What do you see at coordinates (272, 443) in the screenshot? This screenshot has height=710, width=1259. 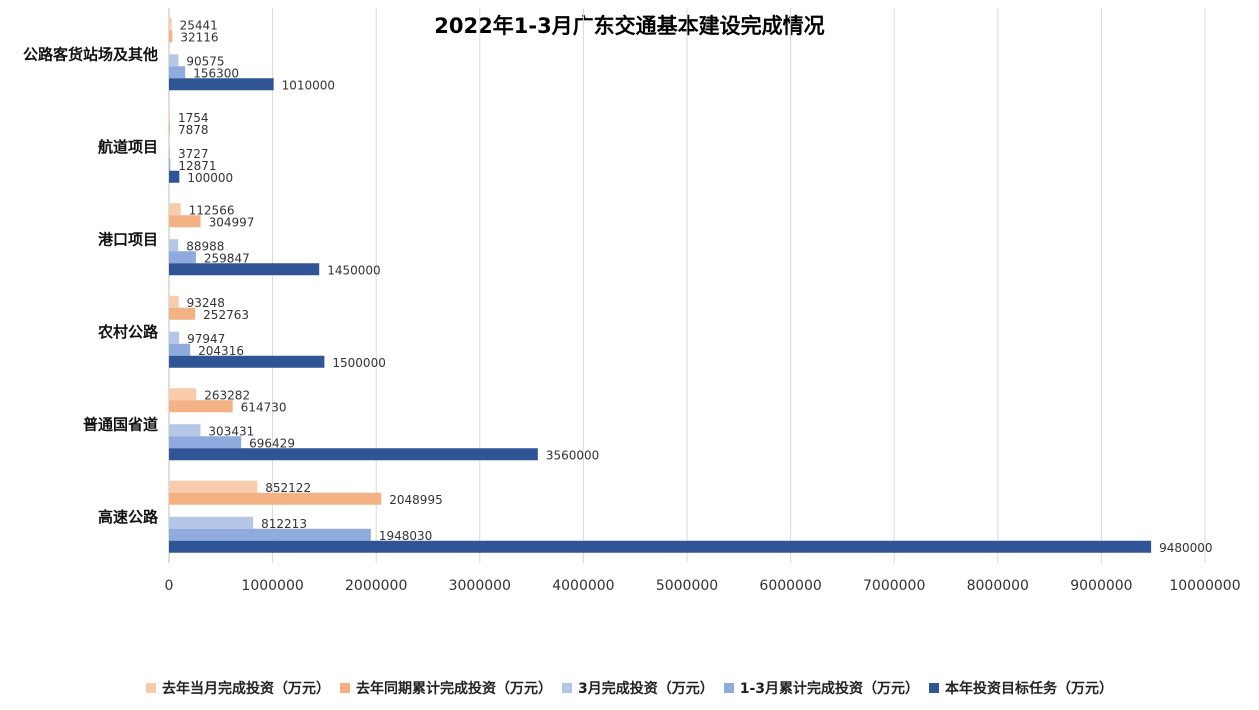 I see `data-label: 696429` at bounding box center [272, 443].